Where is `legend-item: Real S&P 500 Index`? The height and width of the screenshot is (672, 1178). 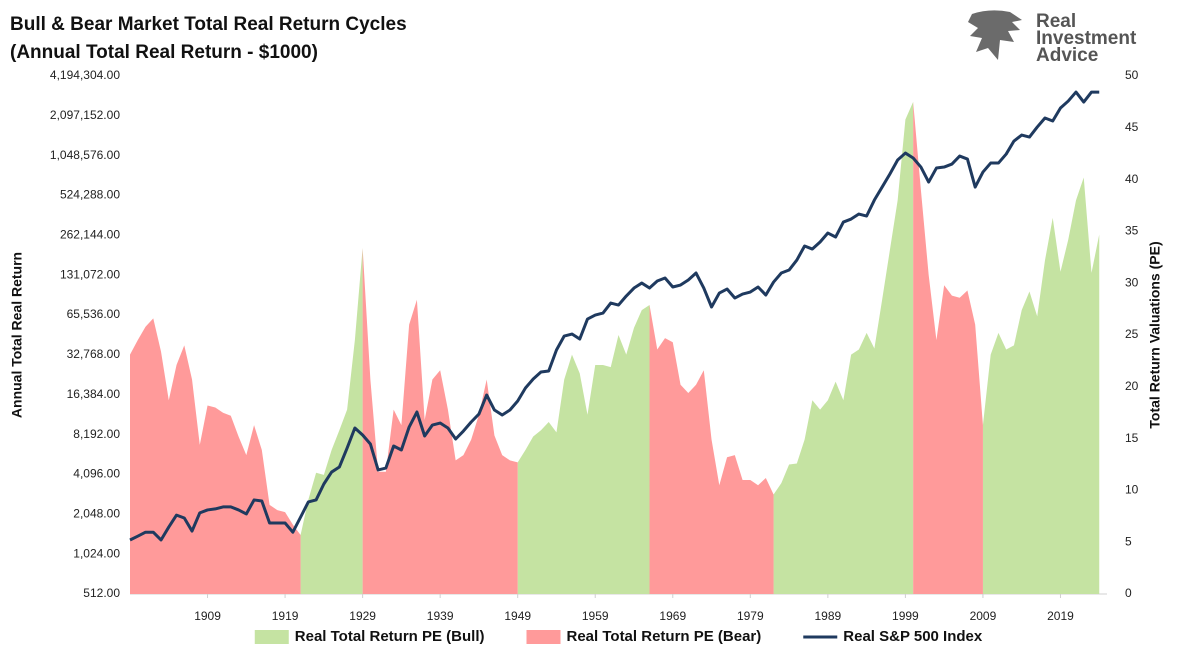
legend-item: Real S&P 500 Index is located at coordinates (893, 636).